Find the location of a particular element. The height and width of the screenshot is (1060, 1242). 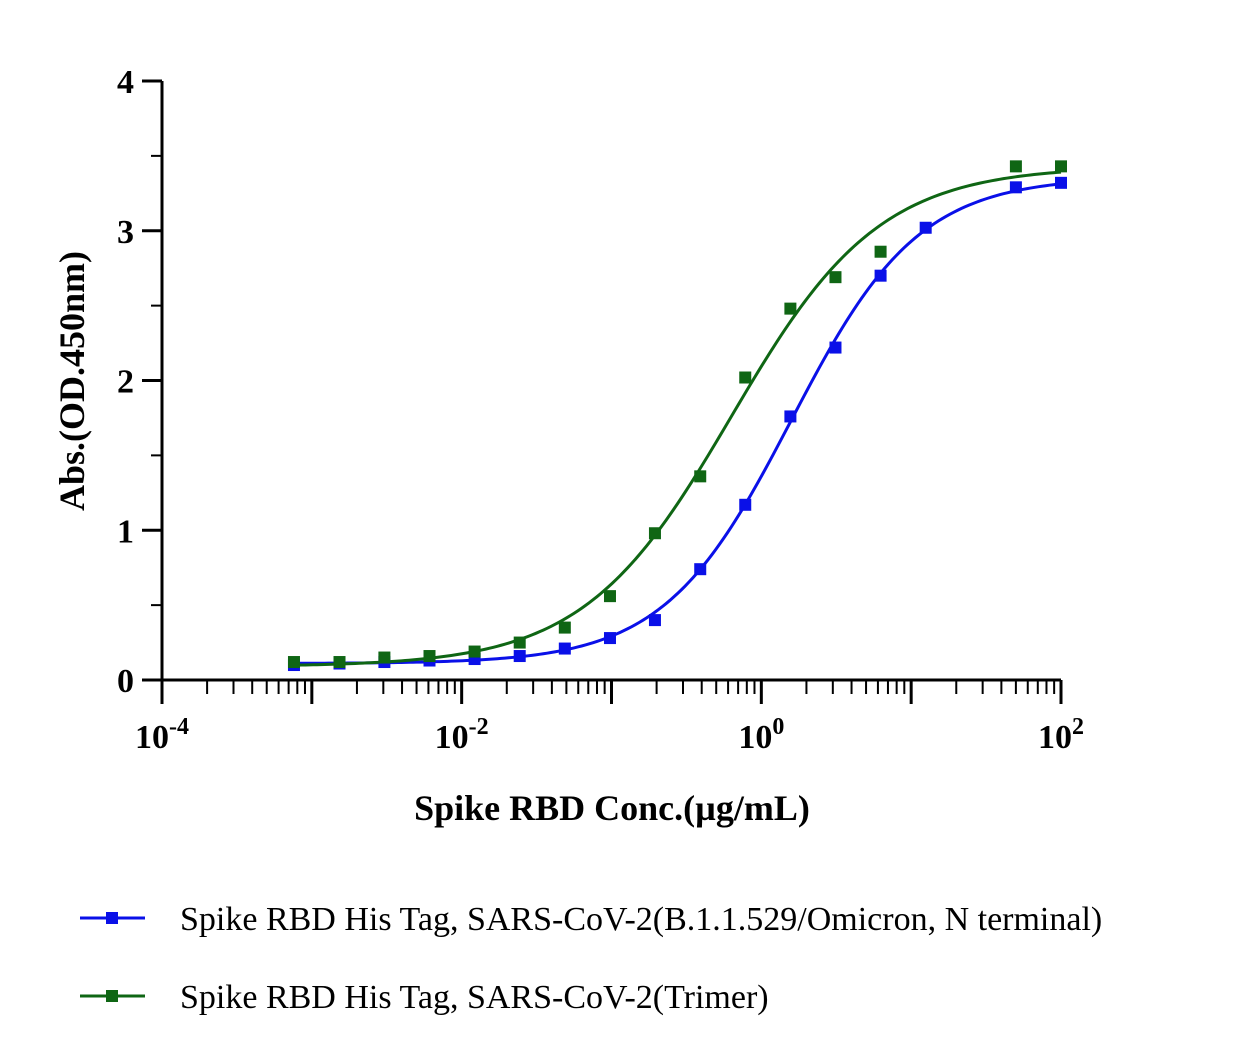

x-tick-exponent: 2 is located at coordinates (1078, 727).